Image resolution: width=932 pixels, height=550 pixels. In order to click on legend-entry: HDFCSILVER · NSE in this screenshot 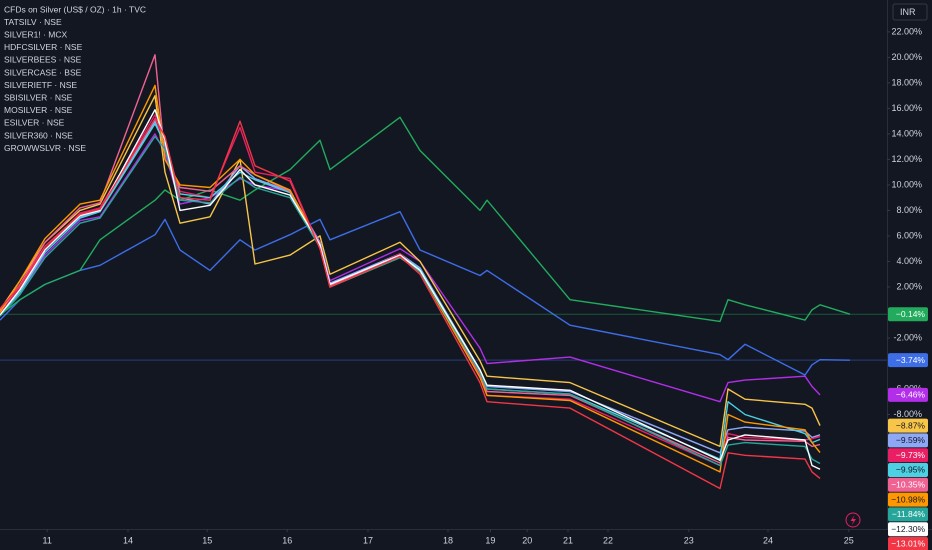, I will do `click(43, 47)`.